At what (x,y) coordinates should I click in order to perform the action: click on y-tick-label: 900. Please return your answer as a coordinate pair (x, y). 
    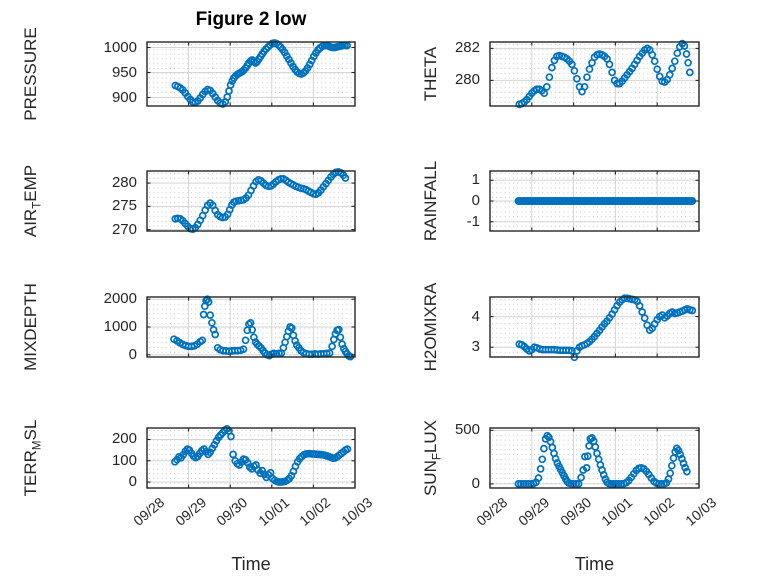
    Looking at the image, I should click on (124, 97).